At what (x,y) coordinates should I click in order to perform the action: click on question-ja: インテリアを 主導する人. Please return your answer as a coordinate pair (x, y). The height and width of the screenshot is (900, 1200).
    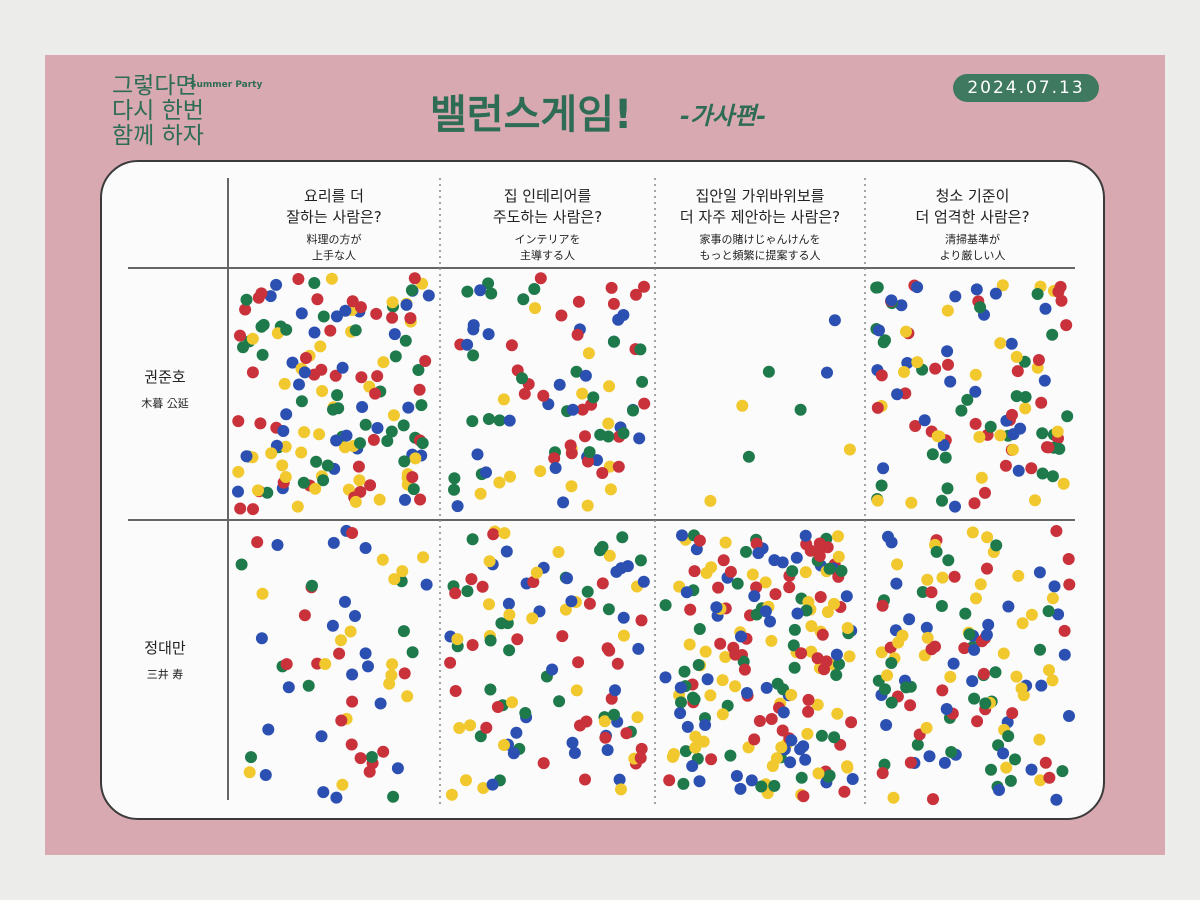
    Looking at the image, I should click on (548, 248).